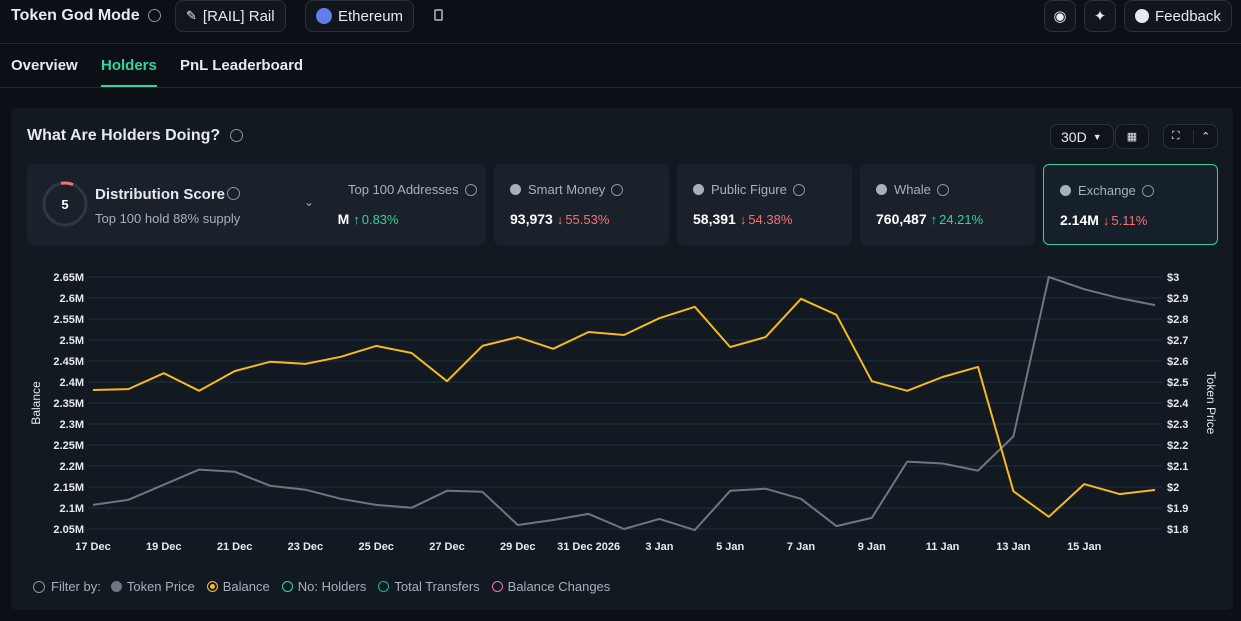  What do you see at coordinates (160, 586) in the screenshot?
I see `legend-text: Token Price` at bounding box center [160, 586].